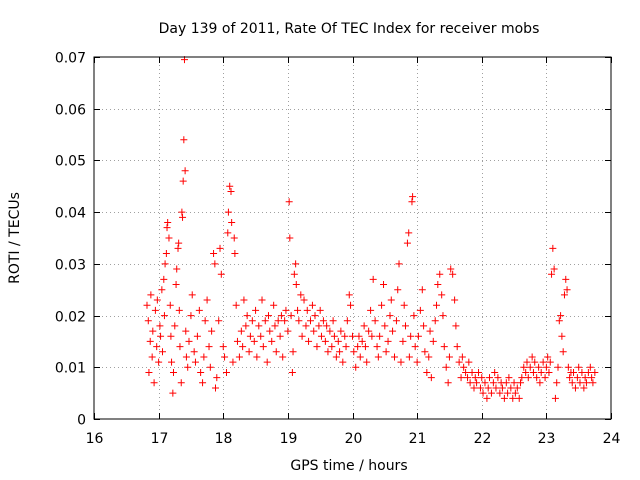  What do you see at coordinates (354, 439) in the screenshot?
I see `x-tick-label: 20` at bounding box center [354, 439].